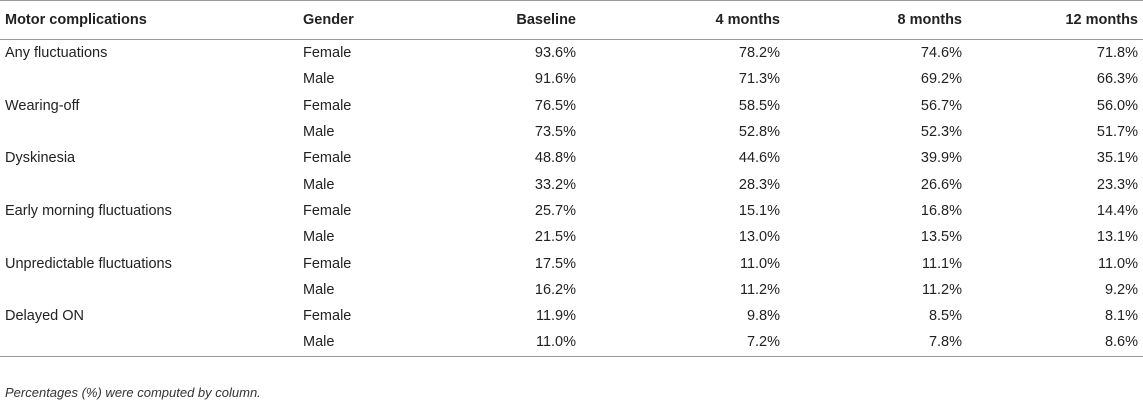 The image size is (1143, 405). What do you see at coordinates (871, 20) in the screenshot?
I see `header-8-months: 8 months` at bounding box center [871, 20].